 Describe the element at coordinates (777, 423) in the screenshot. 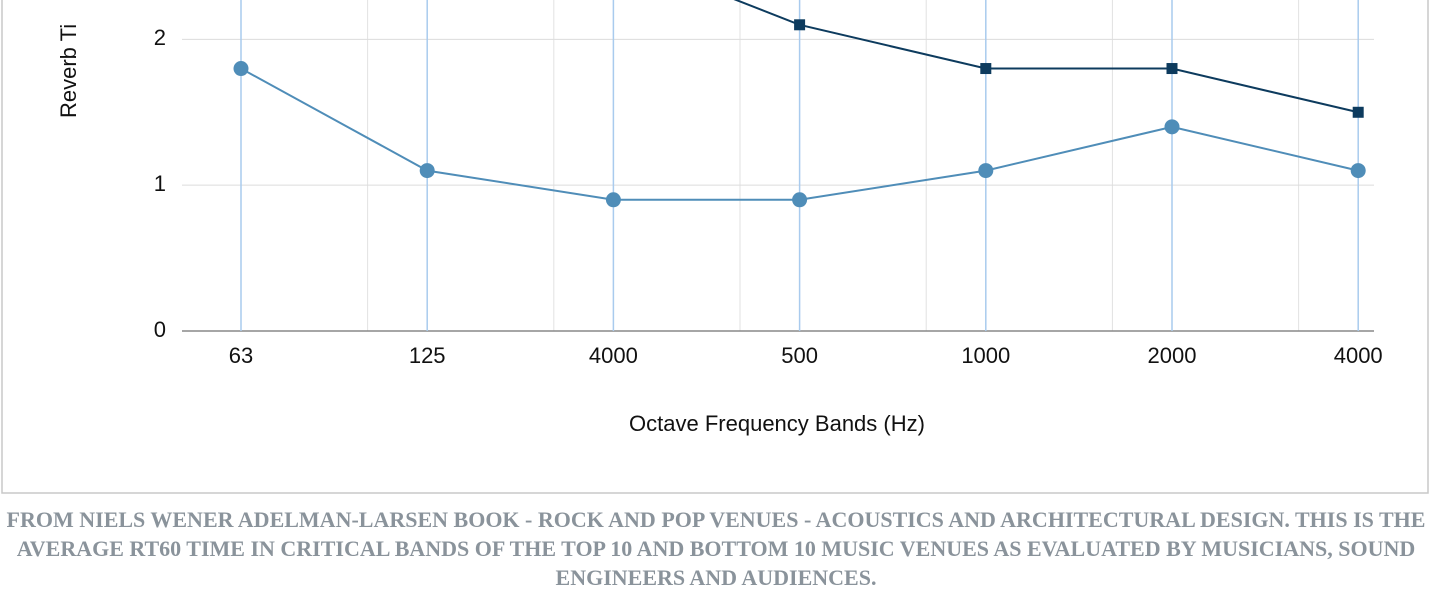

I see `x-axis-label: Octave Frequency Bands (Hz)` at that location.